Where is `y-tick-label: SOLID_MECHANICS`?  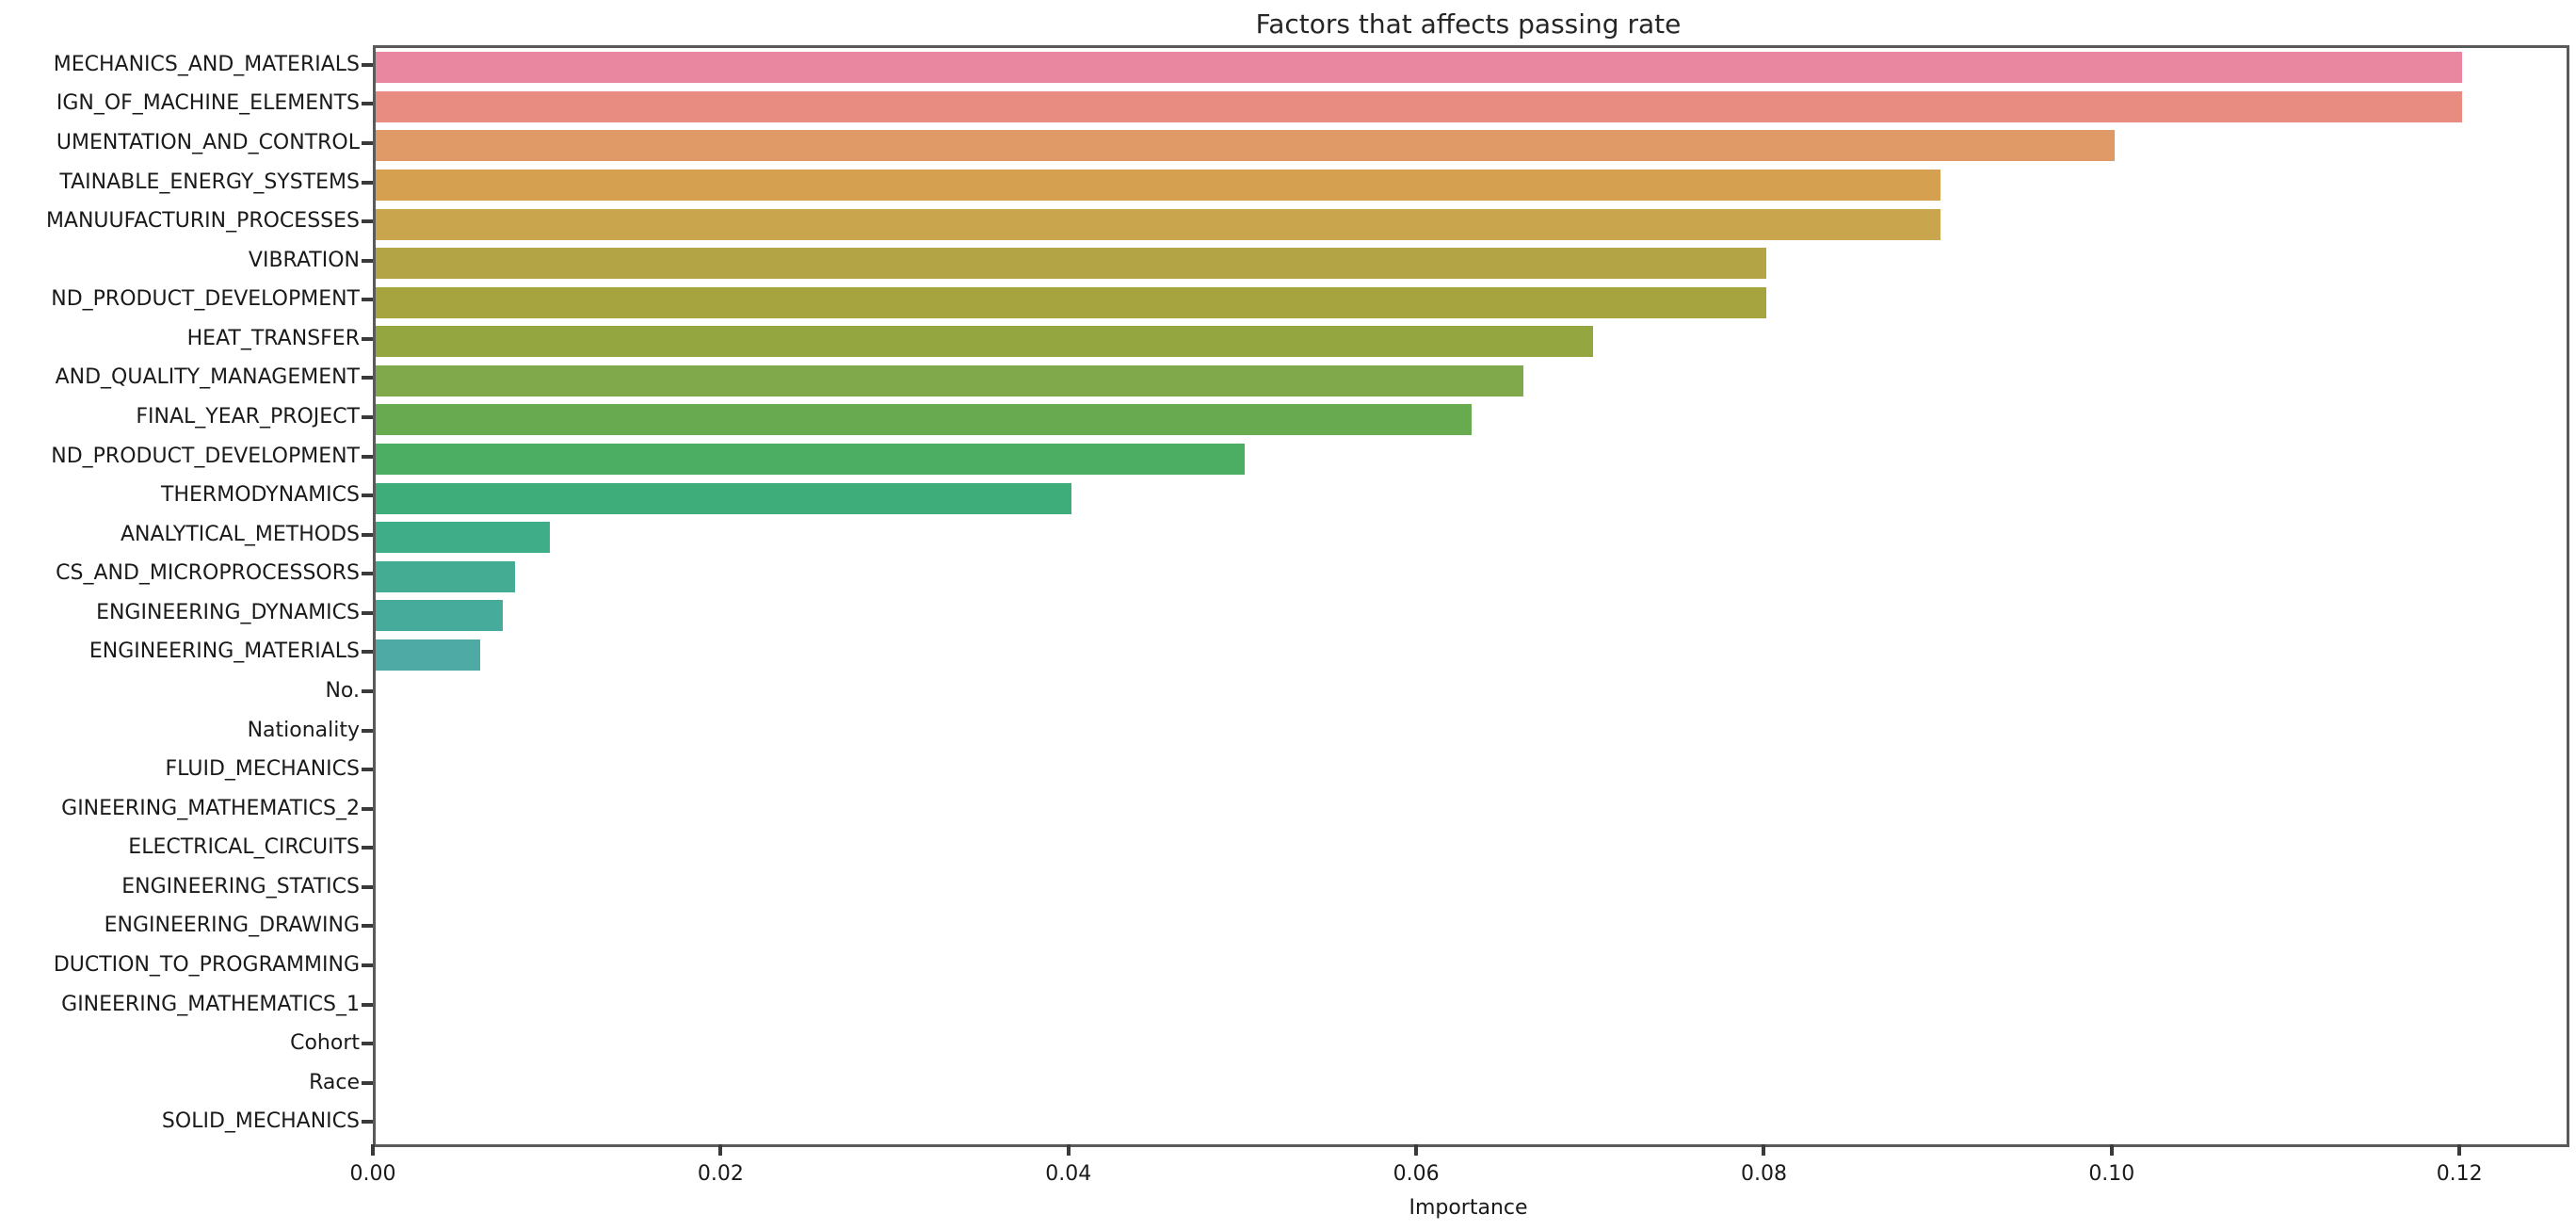 y-tick-label: SOLID_MECHANICS is located at coordinates (260, 1121).